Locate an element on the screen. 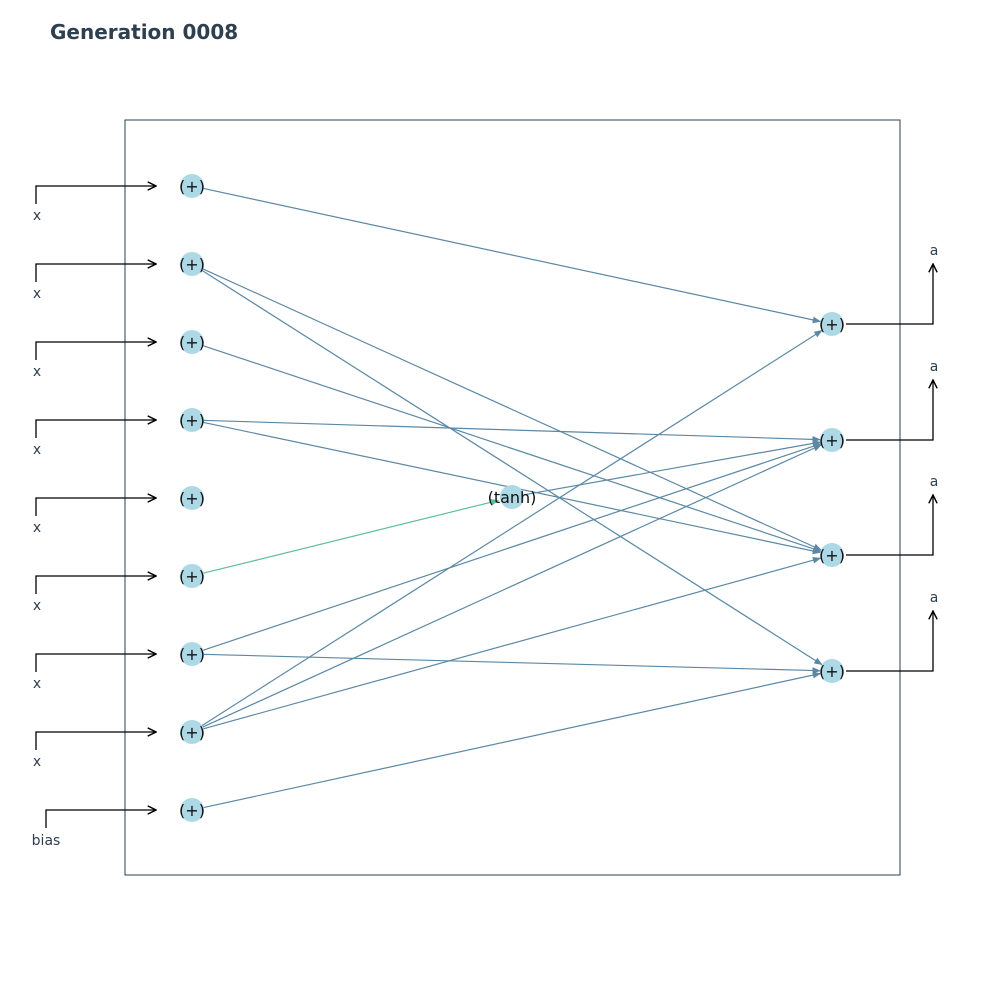 This screenshot has height=1000, width=1000. hidden-node: (tanh) is located at coordinates (512, 497).